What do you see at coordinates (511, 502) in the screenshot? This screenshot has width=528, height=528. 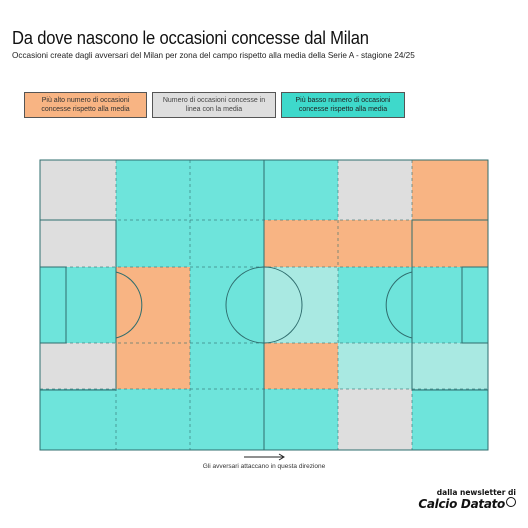 I see `football-icon` at bounding box center [511, 502].